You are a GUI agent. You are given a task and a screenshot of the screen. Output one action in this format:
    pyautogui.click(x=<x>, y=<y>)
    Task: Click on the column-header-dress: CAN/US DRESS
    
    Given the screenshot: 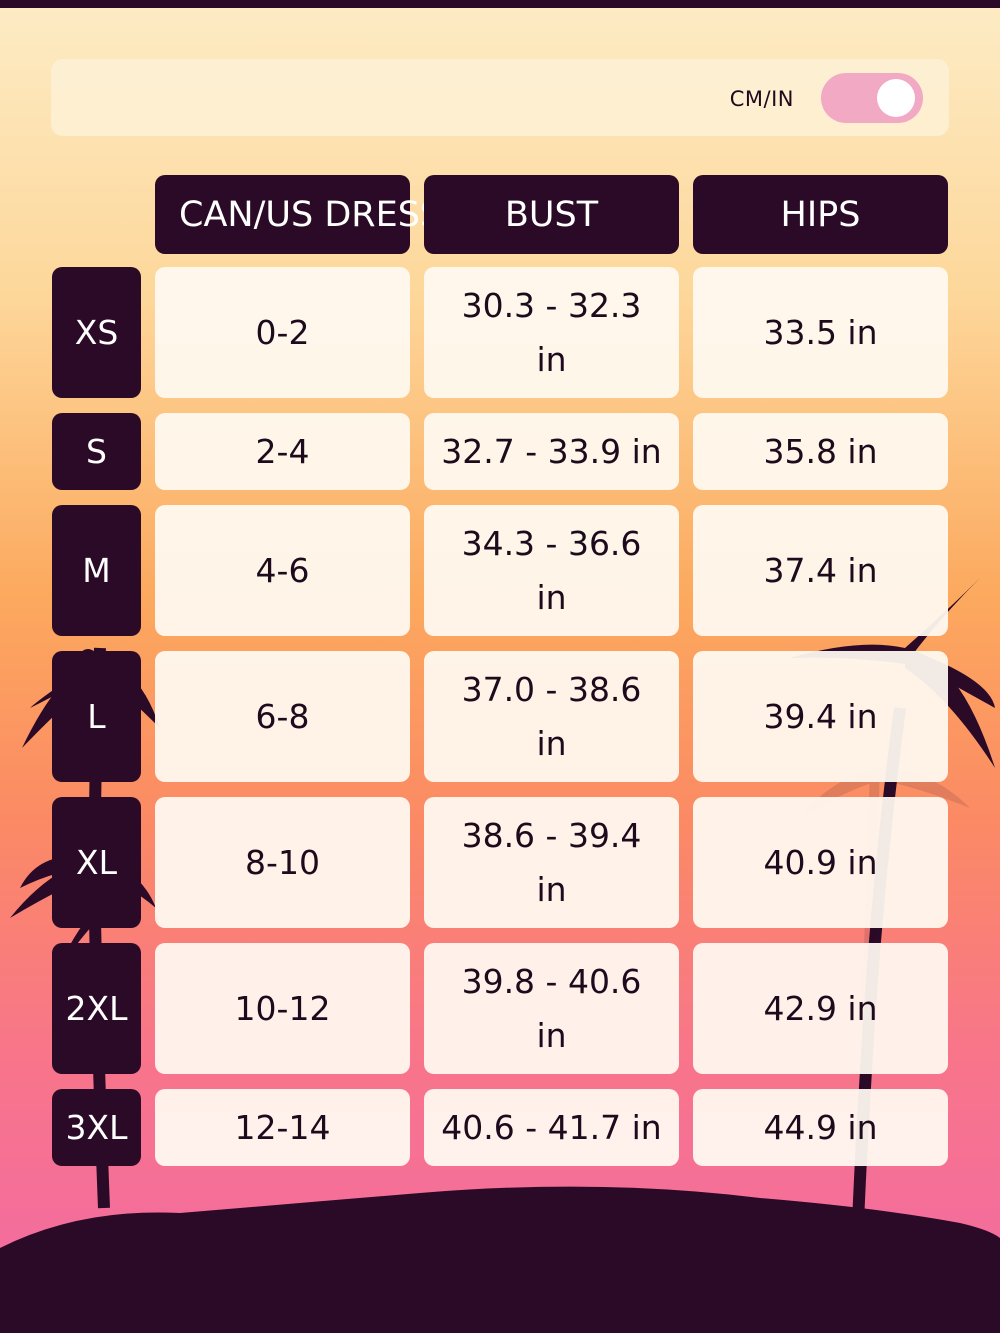 What is the action you would take?
    pyautogui.click(x=298, y=214)
    